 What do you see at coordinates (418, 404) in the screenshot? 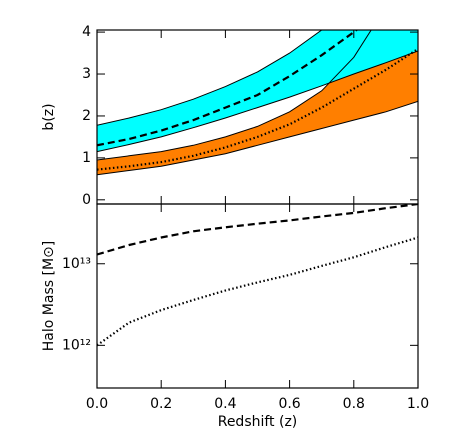
I see `x-tick-label: 1.0` at bounding box center [418, 404].